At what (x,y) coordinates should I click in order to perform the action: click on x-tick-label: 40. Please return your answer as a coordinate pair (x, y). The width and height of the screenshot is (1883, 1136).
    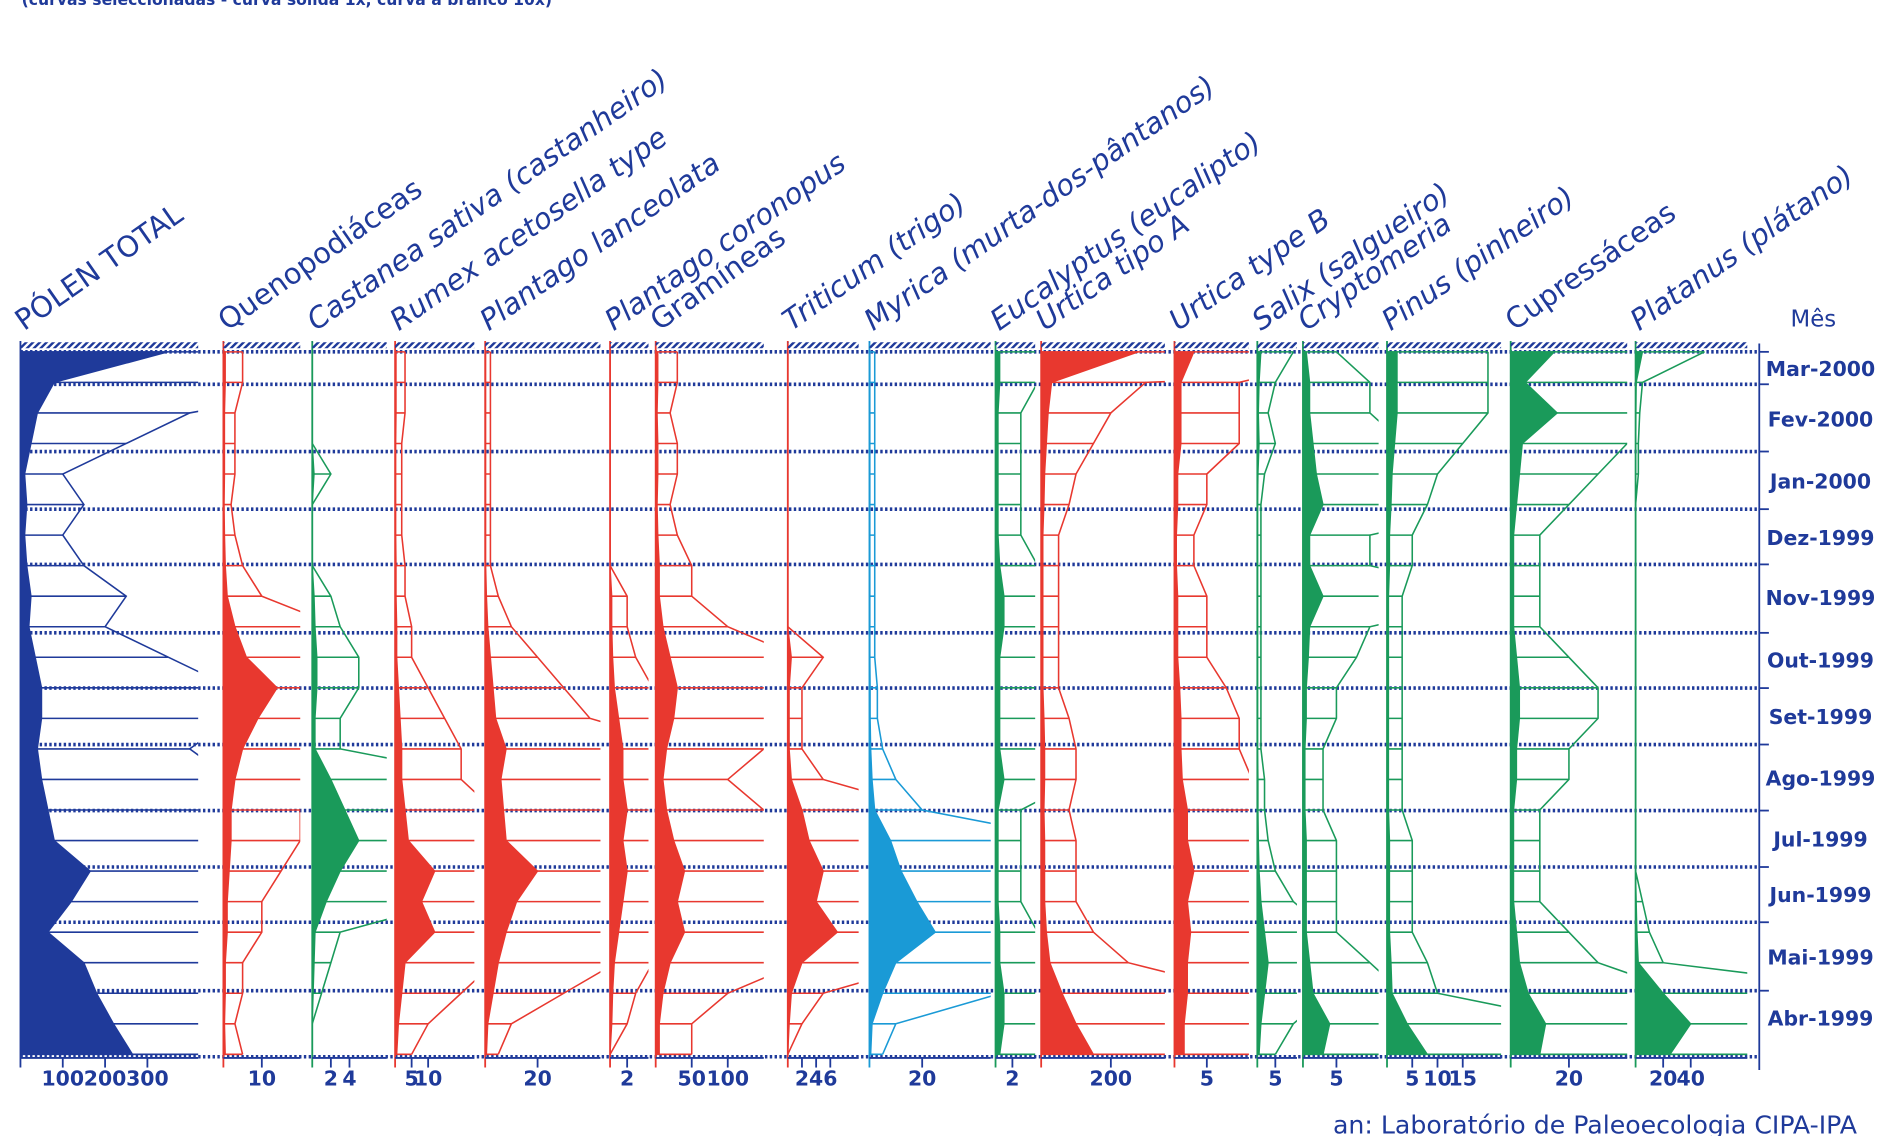
    Looking at the image, I should click on (1691, 1079).